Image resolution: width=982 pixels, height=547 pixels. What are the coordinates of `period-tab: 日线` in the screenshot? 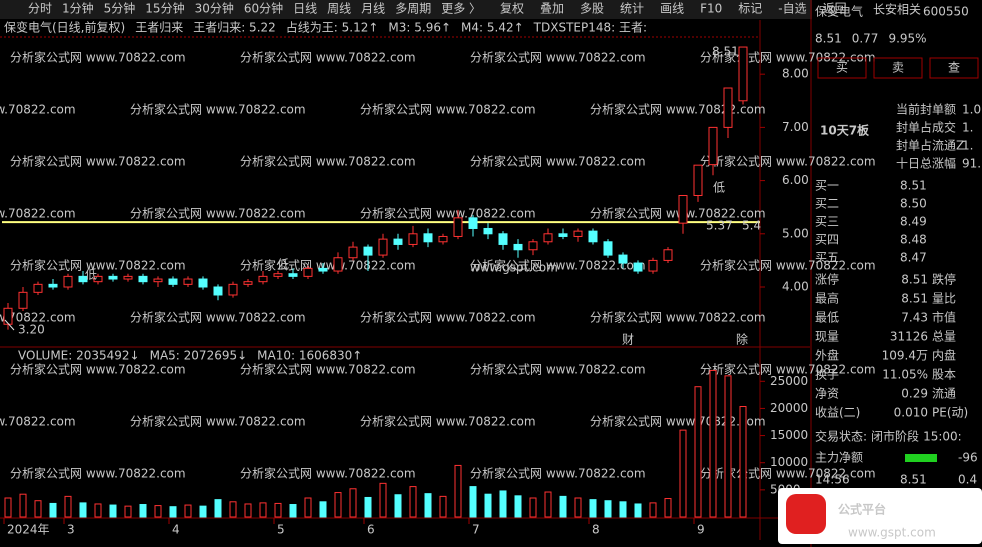 It's located at (305, 9).